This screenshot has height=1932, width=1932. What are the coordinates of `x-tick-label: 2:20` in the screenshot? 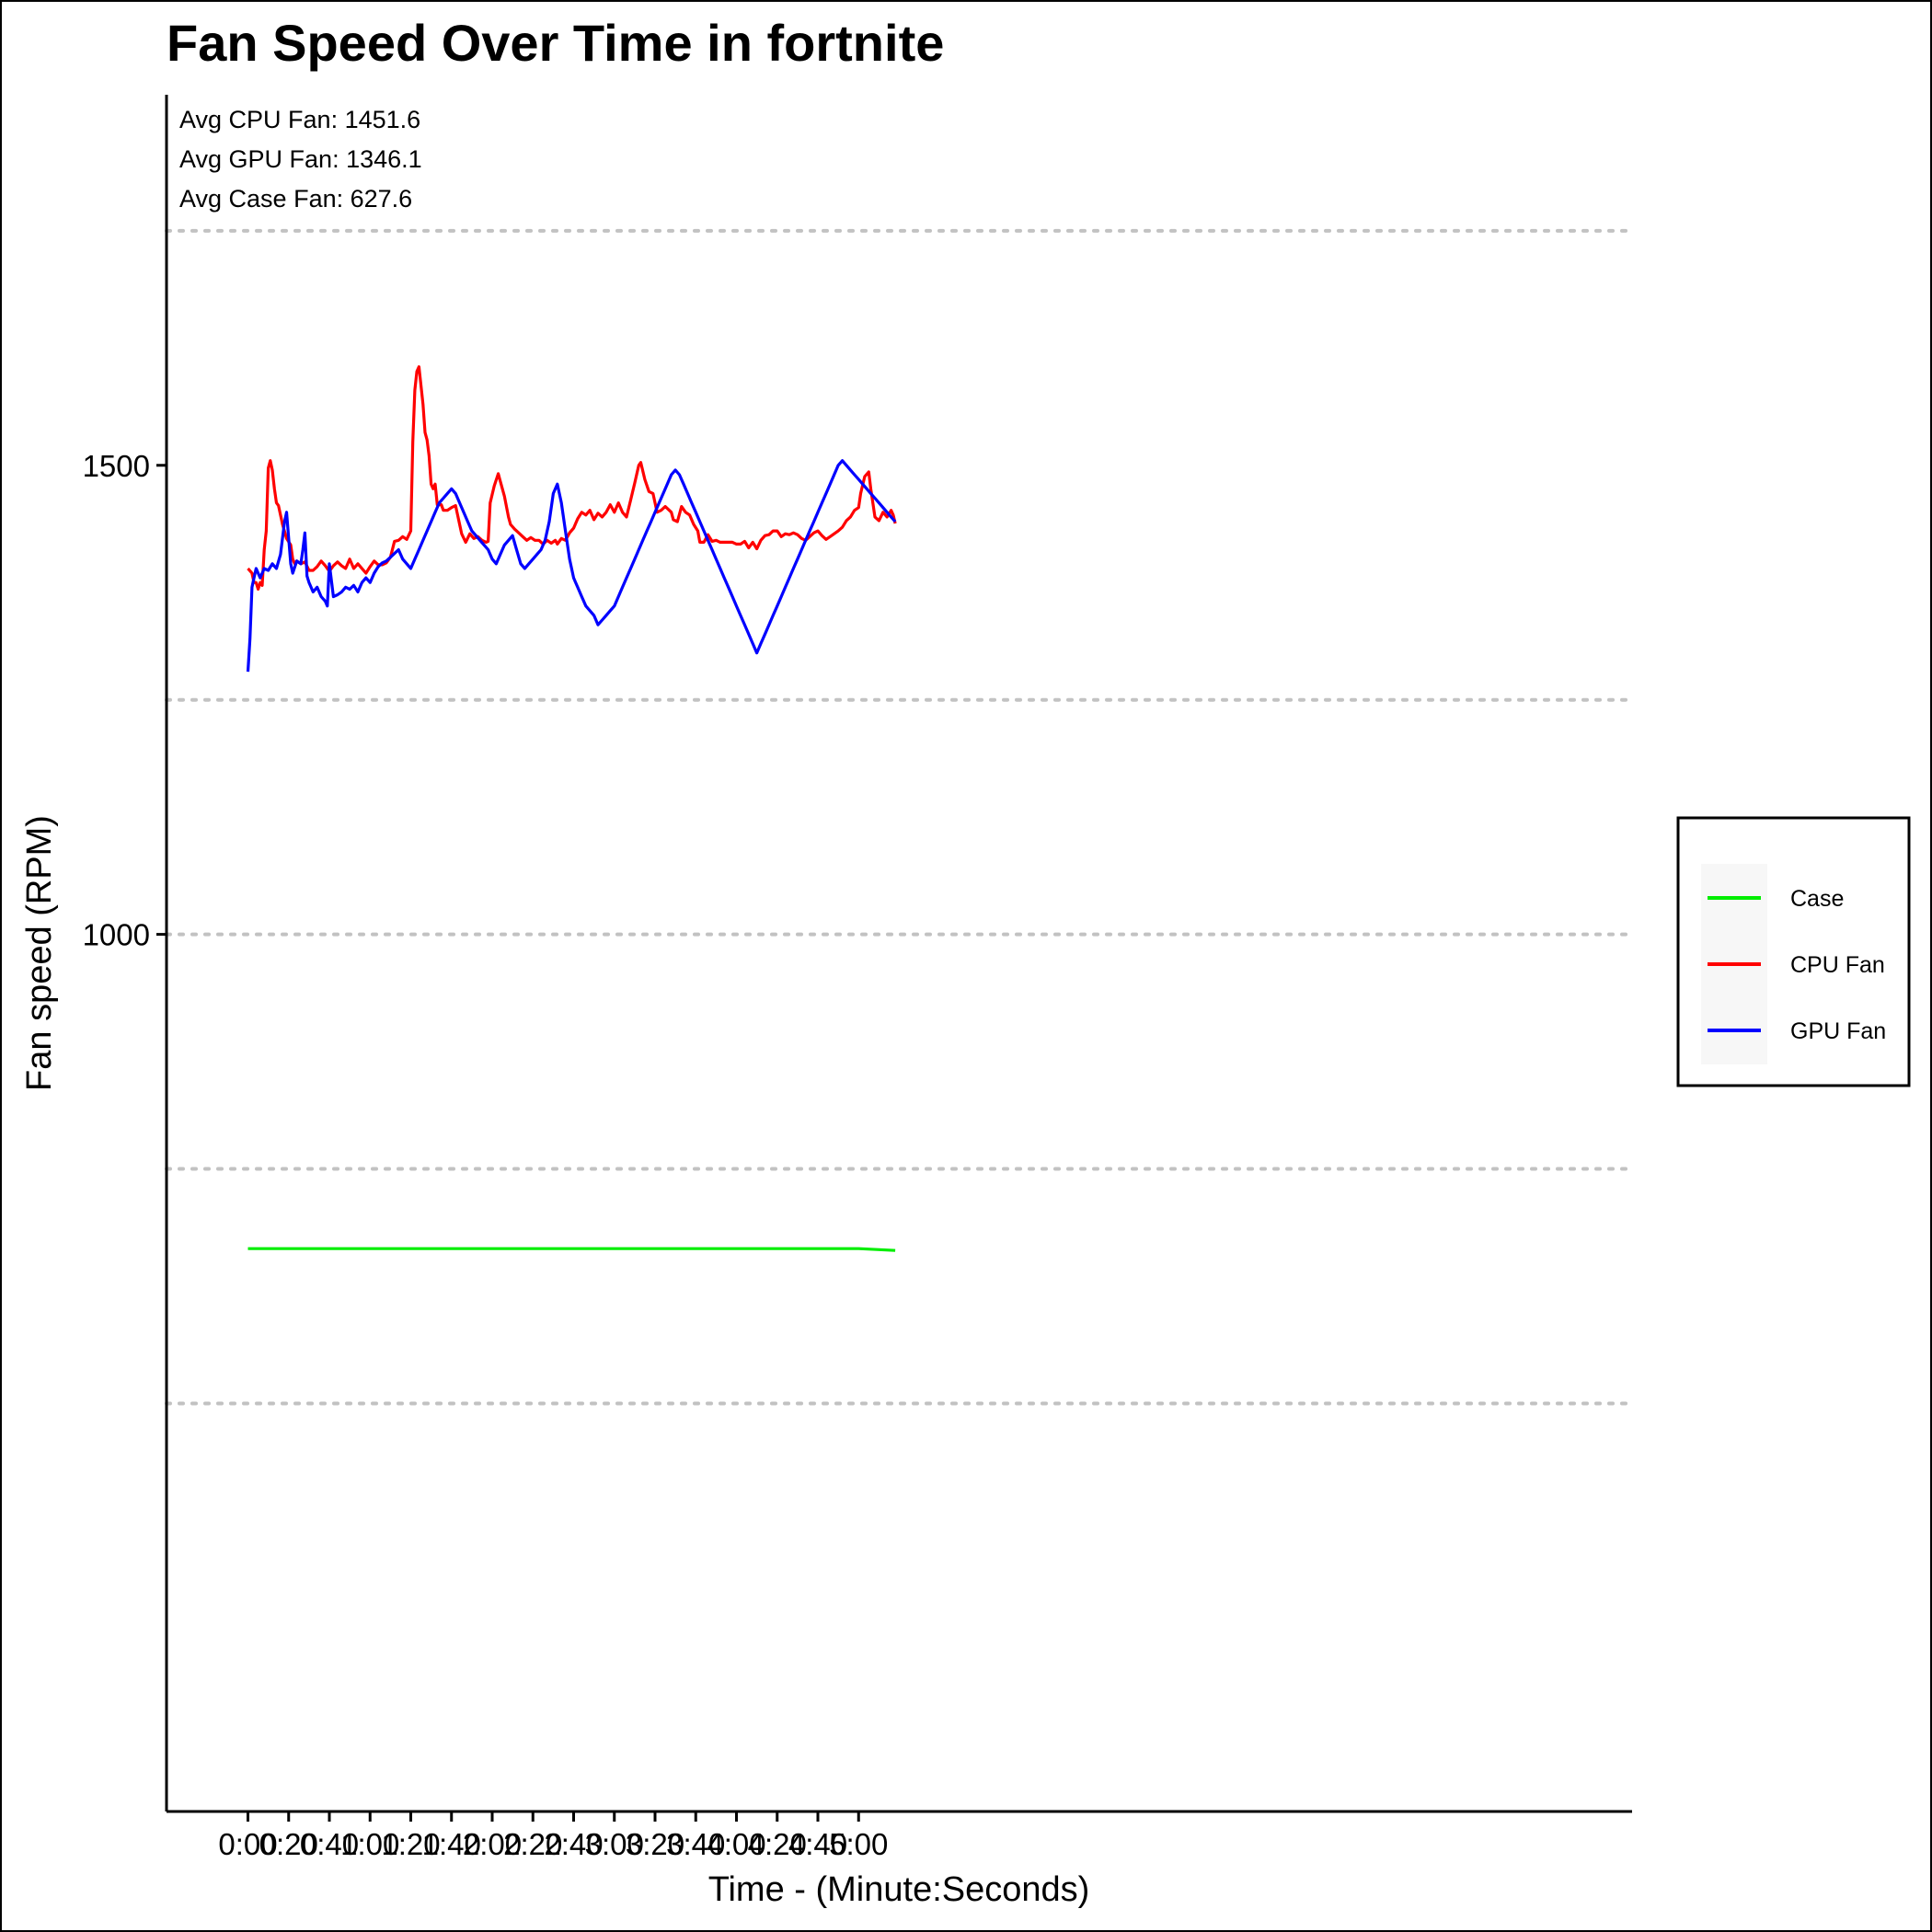 It's located at (532, 1844).